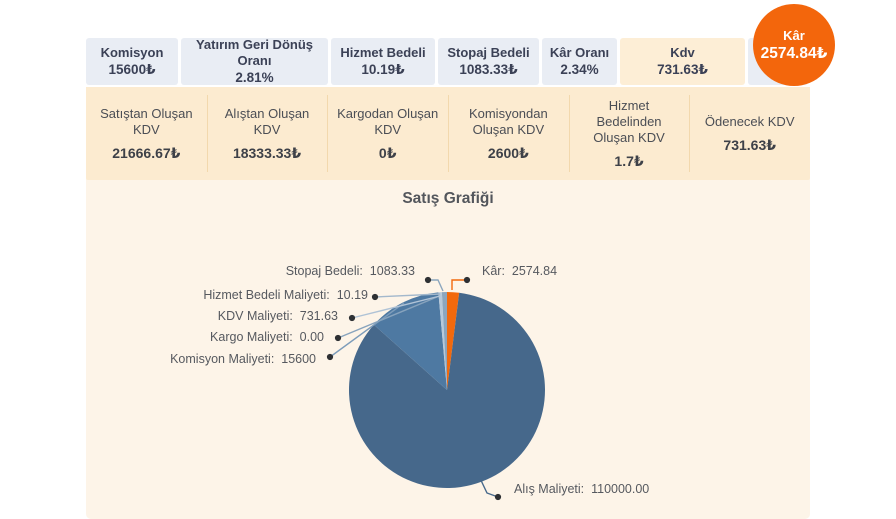 The image size is (896, 519). What do you see at coordinates (794, 35) in the screenshot?
I see `profit-badge-label: Kâr` at bounding box center [794, 35].